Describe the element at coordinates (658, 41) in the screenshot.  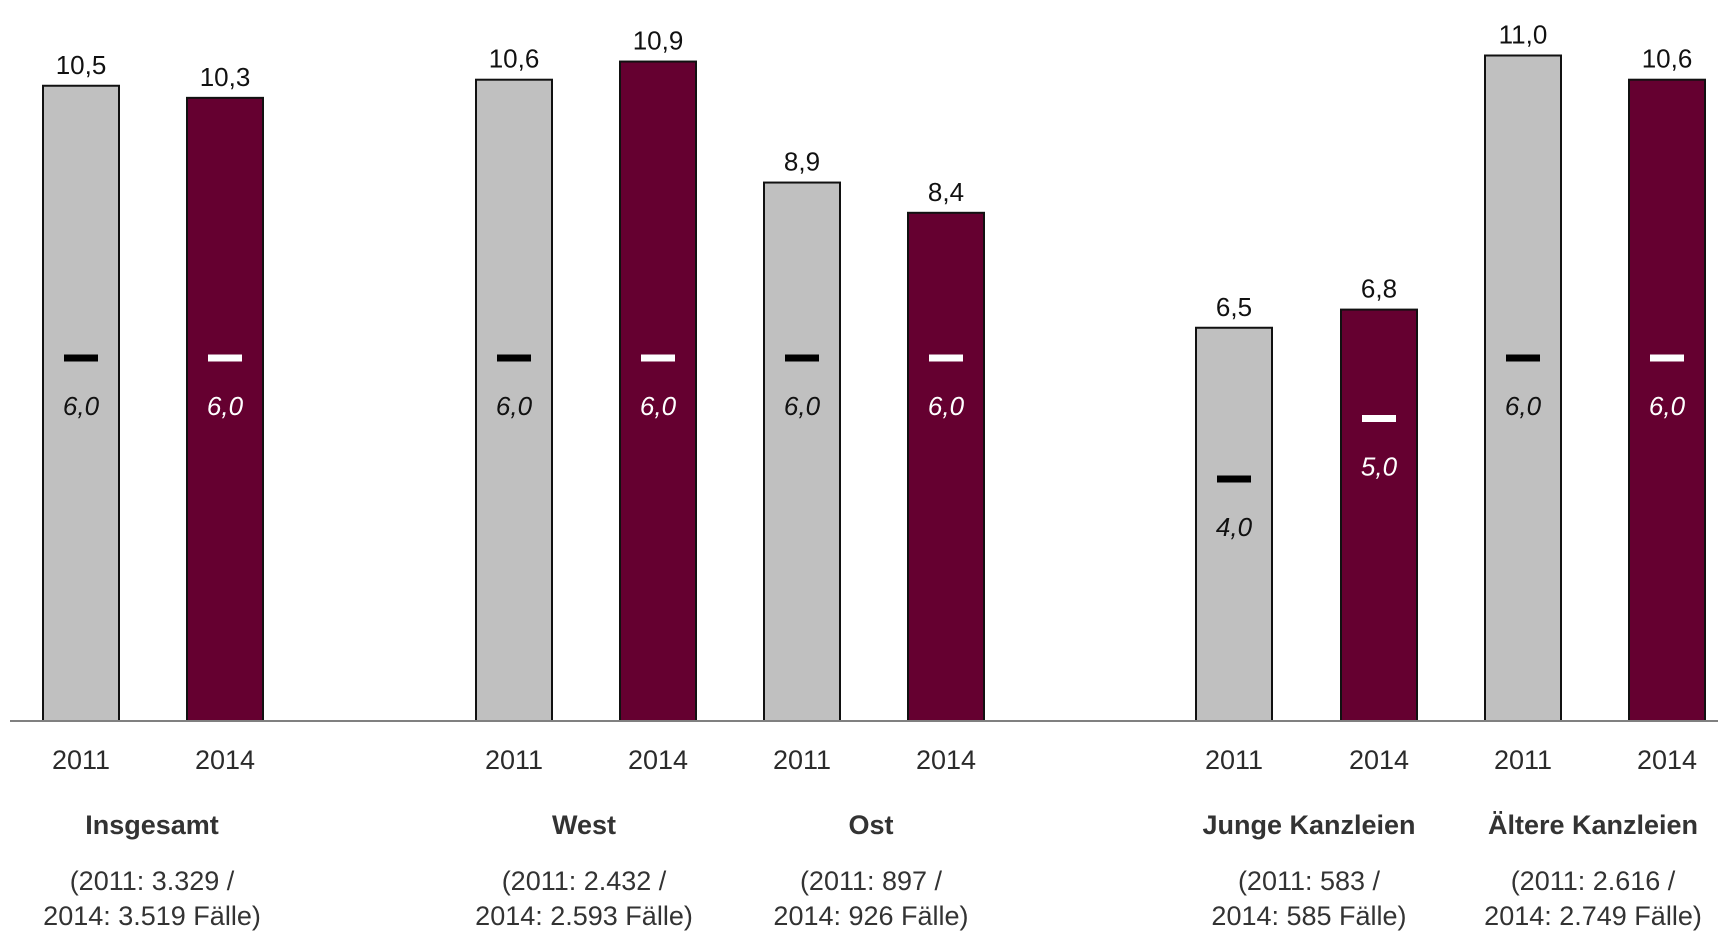
I see `value-label-west-2014: 10,9` at that location.